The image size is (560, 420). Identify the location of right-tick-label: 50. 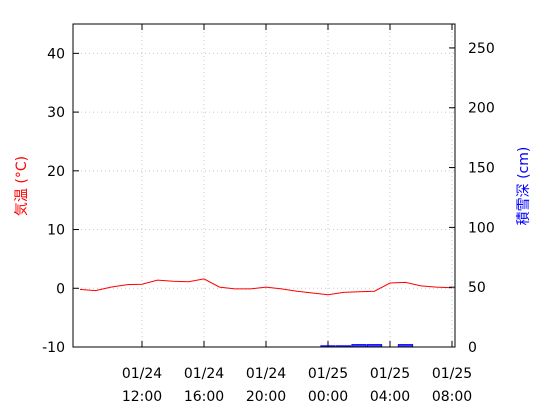
(477, 288).